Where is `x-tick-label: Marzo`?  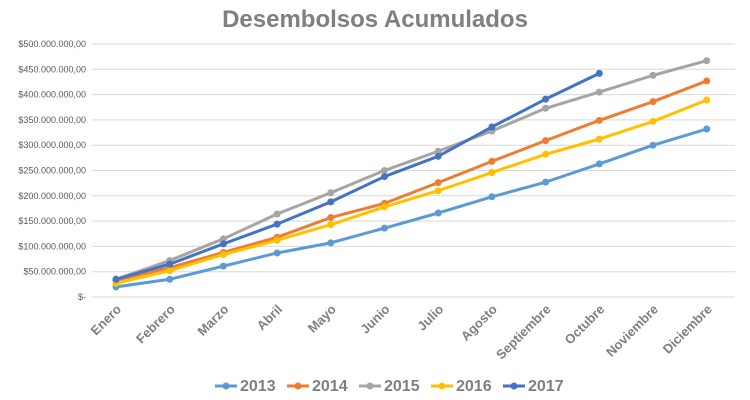 x-tick-label: Marzo is located at coordinates (212, 319).